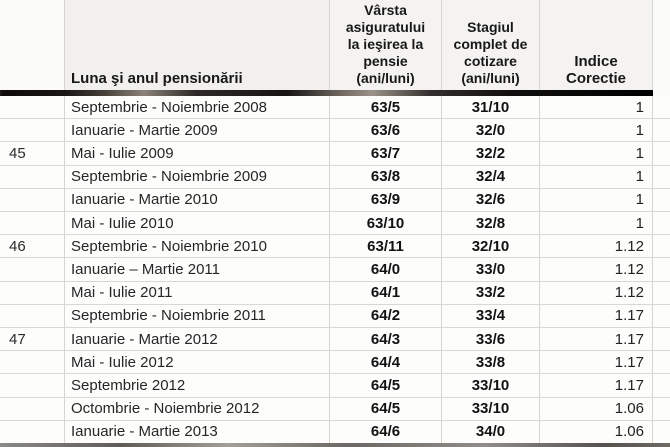  What do you see at coordinates (491, 200) in the screenshot?
I see `cell-stage: 32/6` at bounding box center [491, 200].